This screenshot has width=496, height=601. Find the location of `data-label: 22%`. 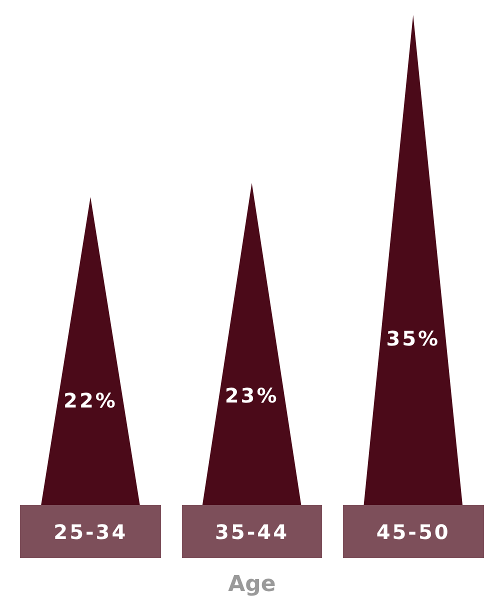

data-label: 22% is located at coordinates (91, 400).